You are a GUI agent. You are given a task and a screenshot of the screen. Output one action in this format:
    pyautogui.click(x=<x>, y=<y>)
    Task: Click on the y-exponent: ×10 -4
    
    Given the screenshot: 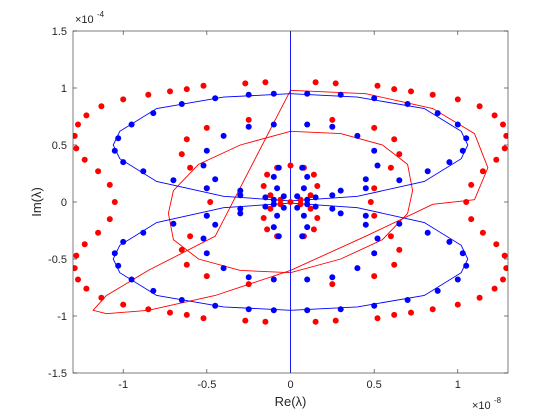 What is the action you would take?
    pyautogui.click(x=90, y=18)
    